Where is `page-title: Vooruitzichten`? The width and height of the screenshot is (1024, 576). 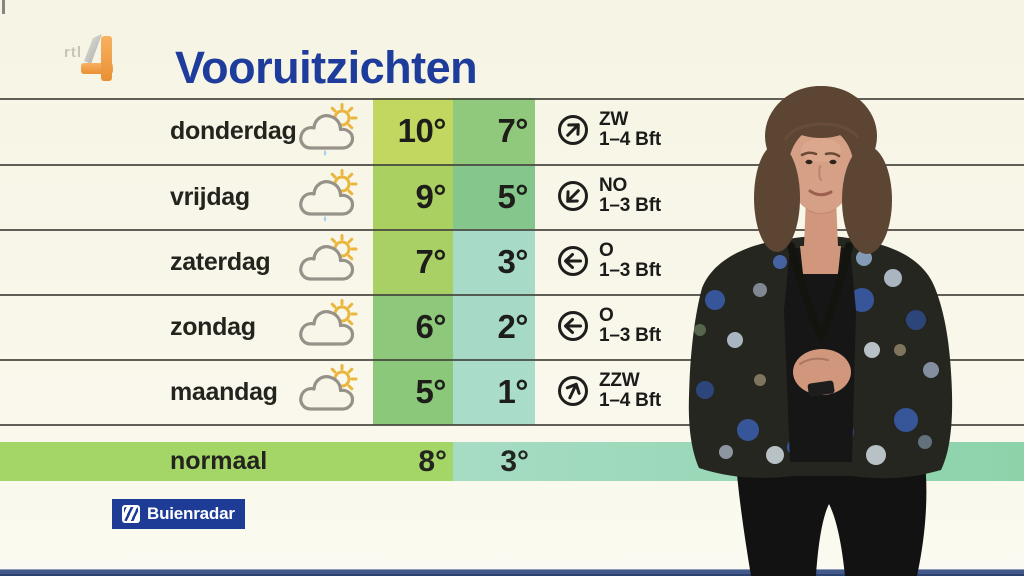
page-title: Vooruitzichten is located at coordinates (326, 67).